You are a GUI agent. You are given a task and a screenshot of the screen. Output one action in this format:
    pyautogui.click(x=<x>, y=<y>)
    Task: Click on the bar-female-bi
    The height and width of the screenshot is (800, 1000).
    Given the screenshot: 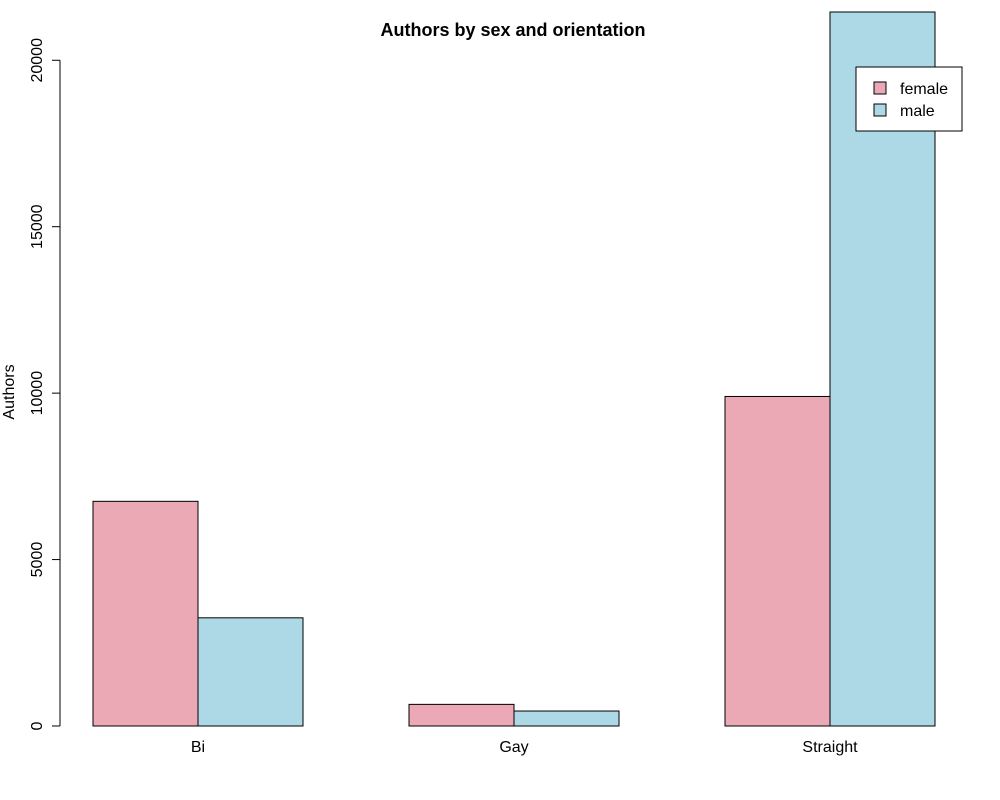 What is the action you would take?
    pyautogui.click(x=145, y=613)
    